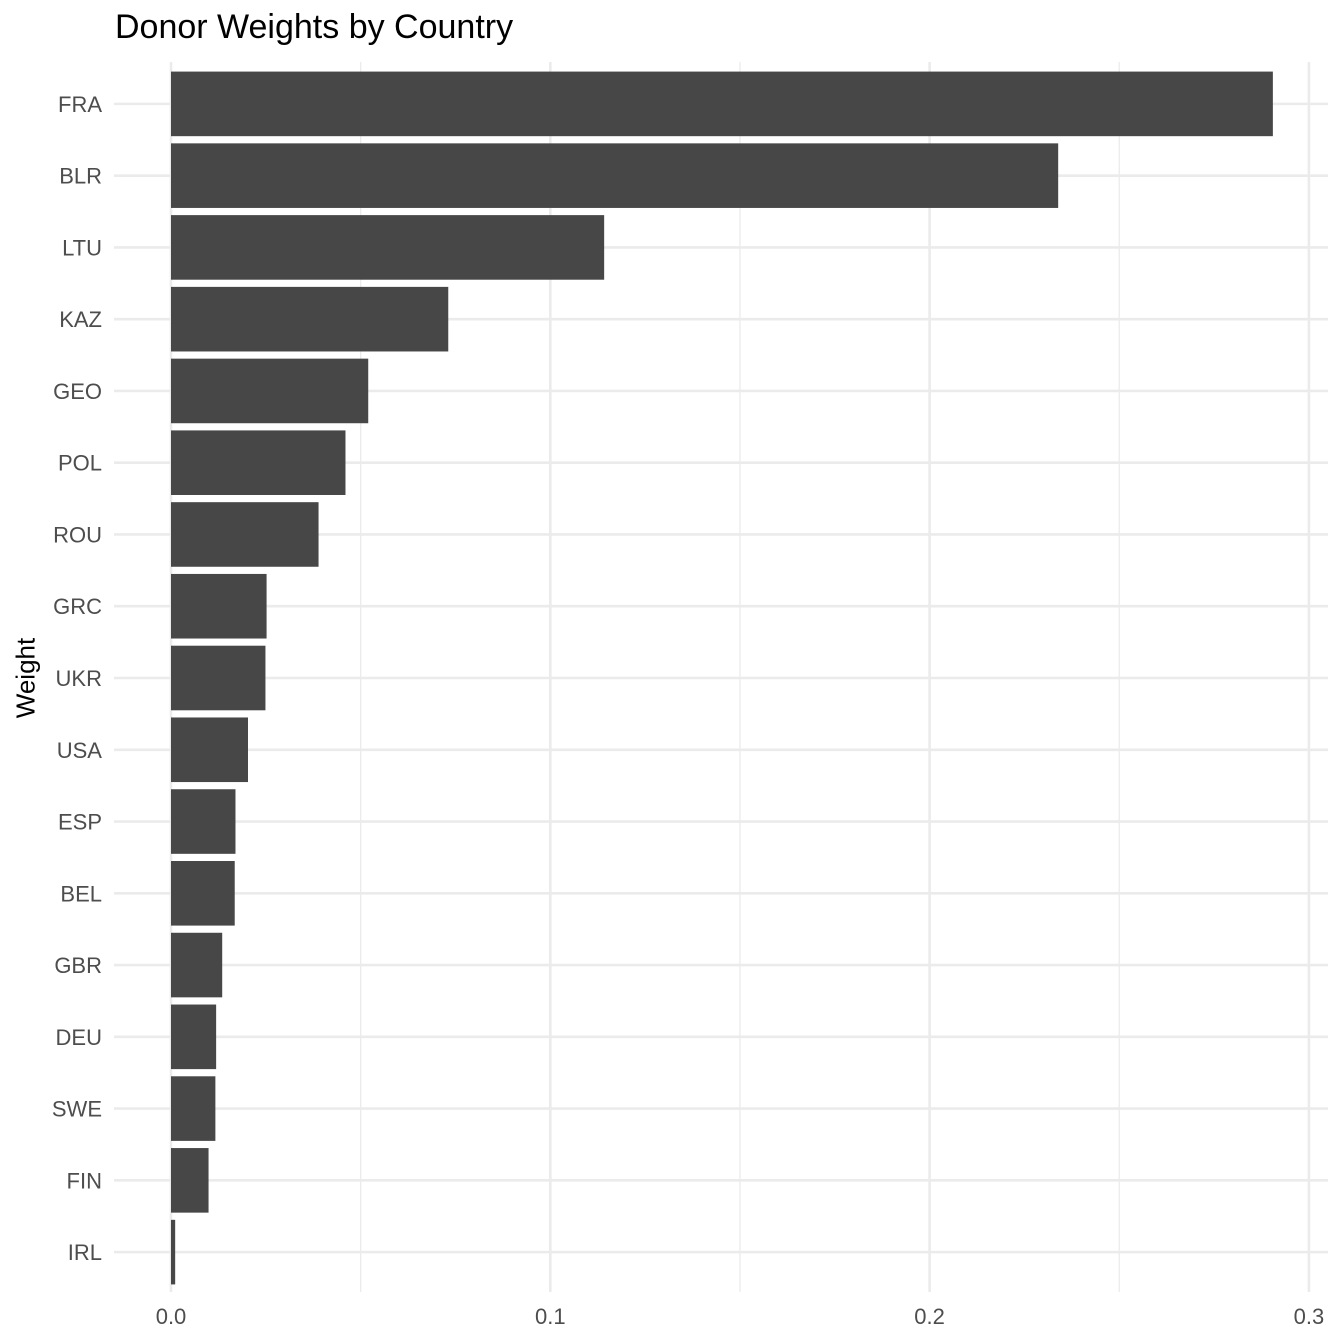  I want to click on x-tick-label: 0.1, so click(550, 1316).